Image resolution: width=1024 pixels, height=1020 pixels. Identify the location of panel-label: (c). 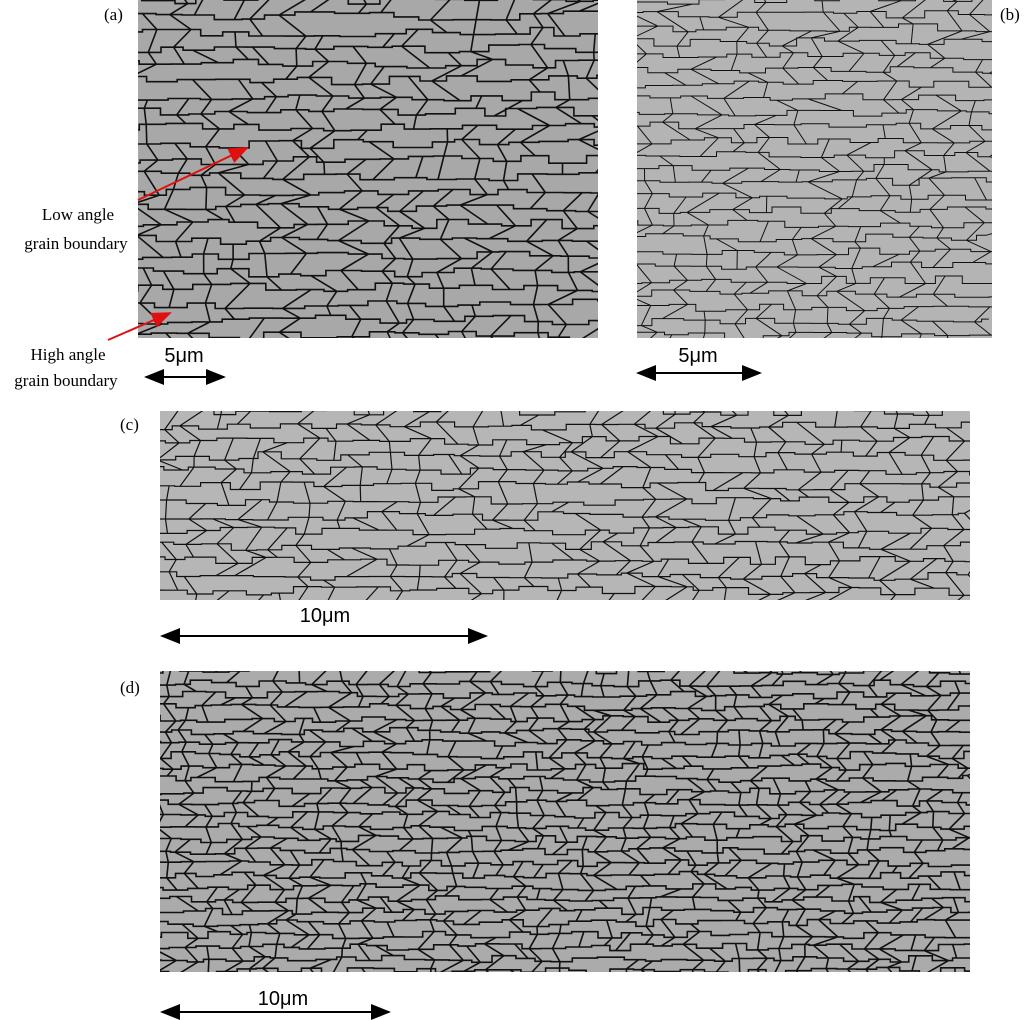
(129, 424).